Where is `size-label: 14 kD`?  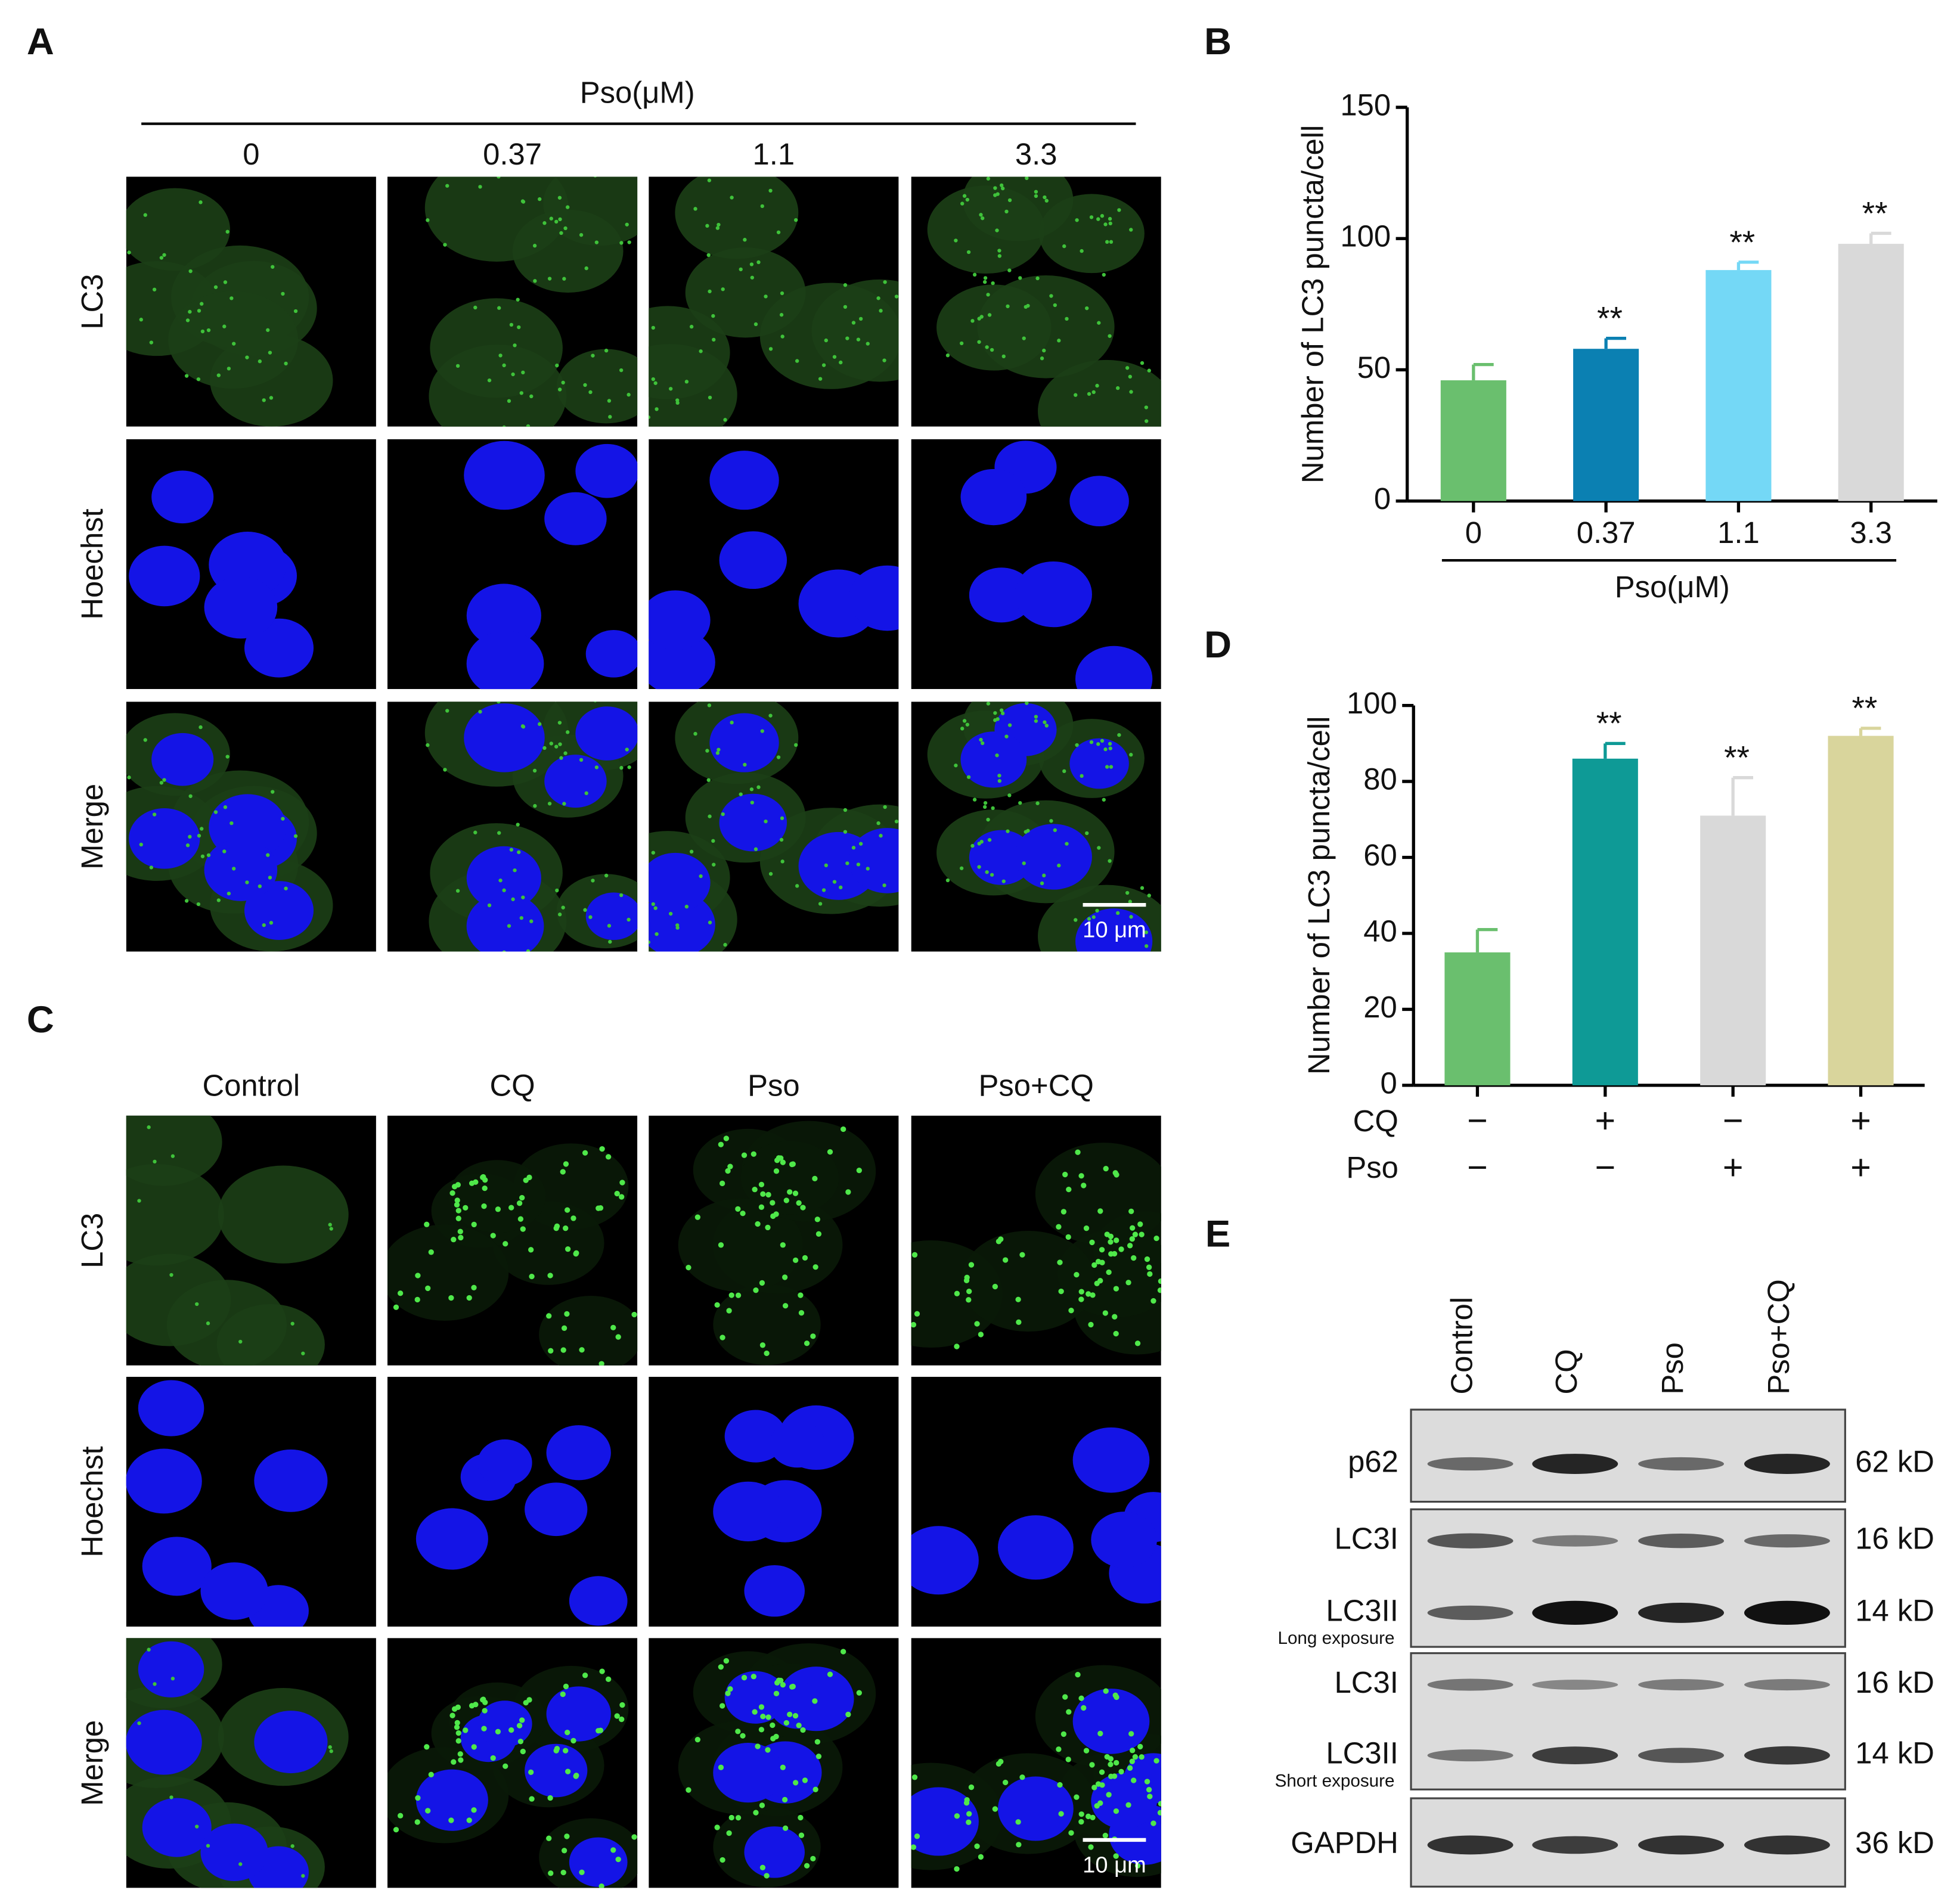 size-label: 14 kD is located at coordinates (1894, 1753).